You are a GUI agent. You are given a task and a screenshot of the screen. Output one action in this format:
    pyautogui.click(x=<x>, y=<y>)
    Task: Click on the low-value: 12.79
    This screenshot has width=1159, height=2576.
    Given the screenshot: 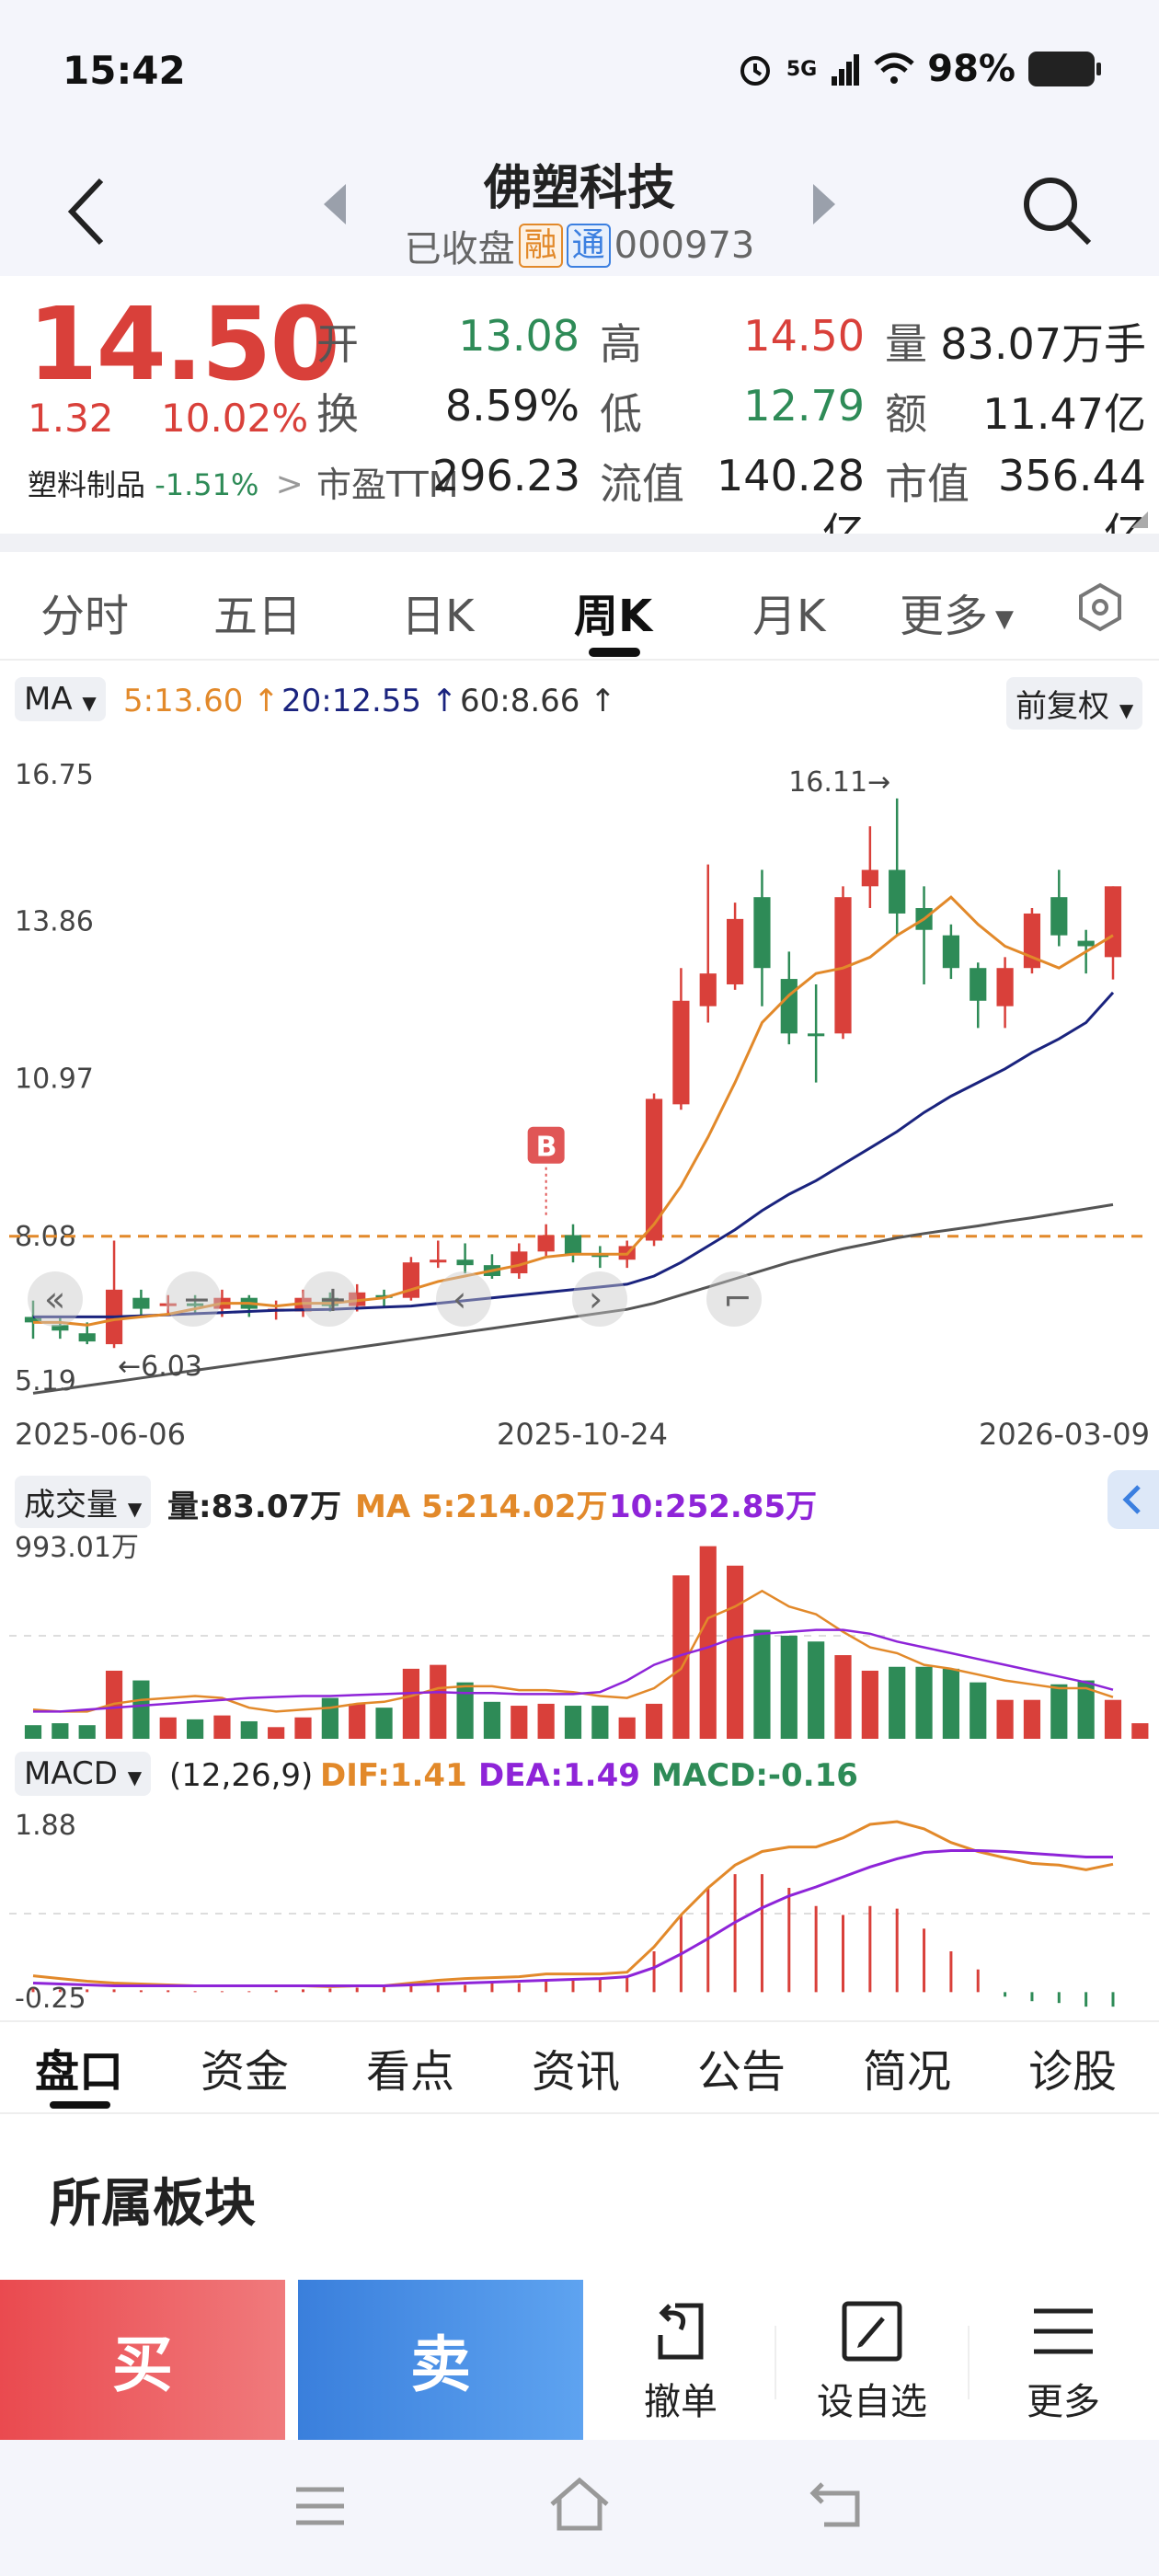 What is the action you would take?
    pyautogui.click(x=804, y=406)
    